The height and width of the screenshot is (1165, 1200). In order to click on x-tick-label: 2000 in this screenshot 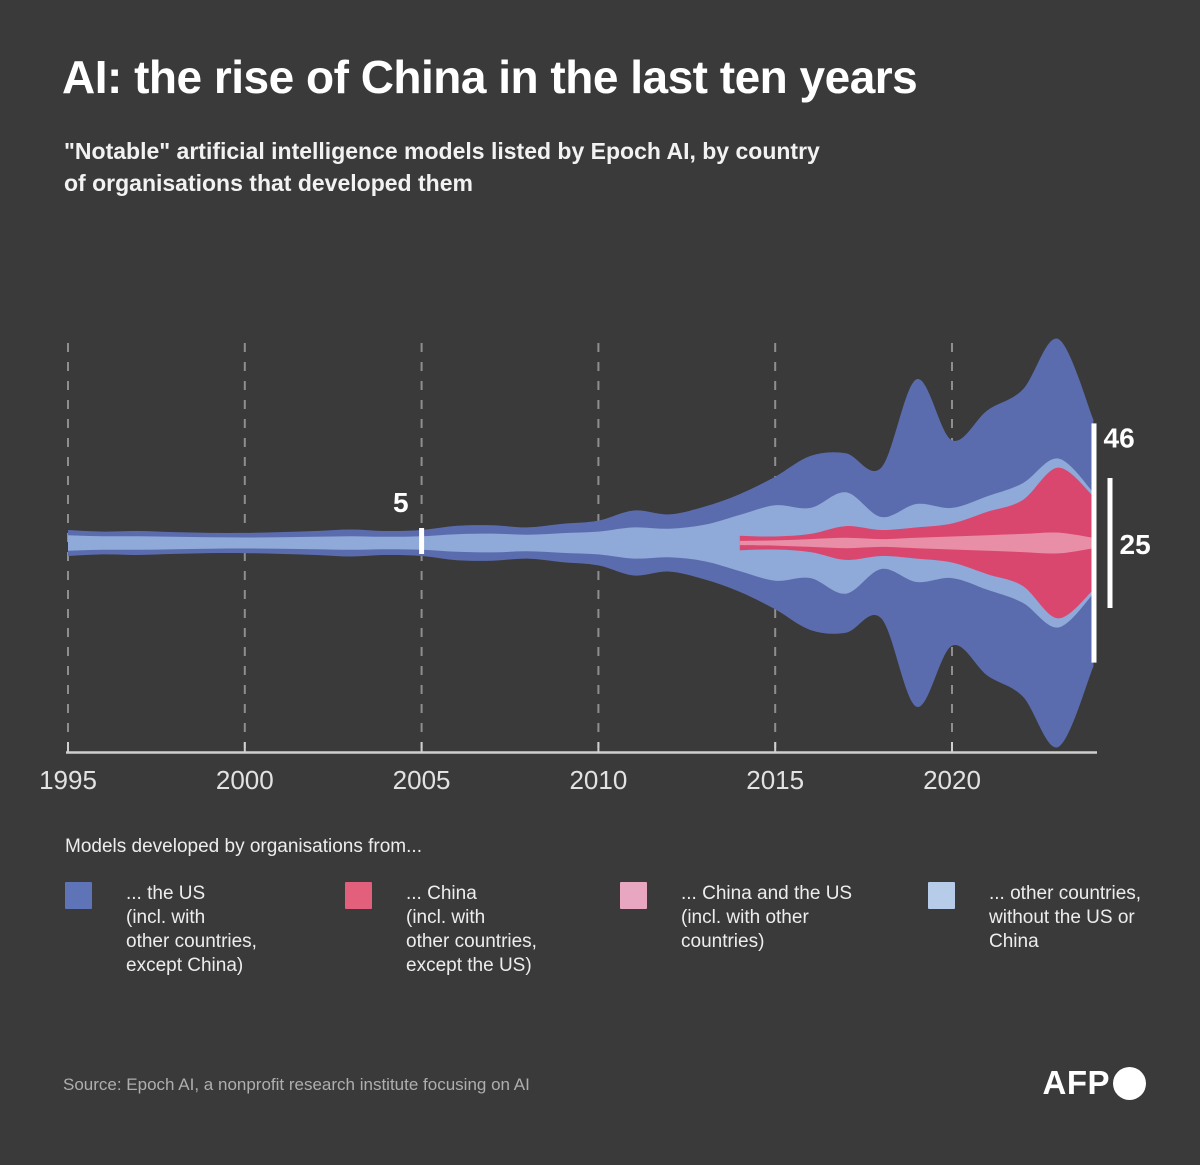, I will do `click(245, 780)`.